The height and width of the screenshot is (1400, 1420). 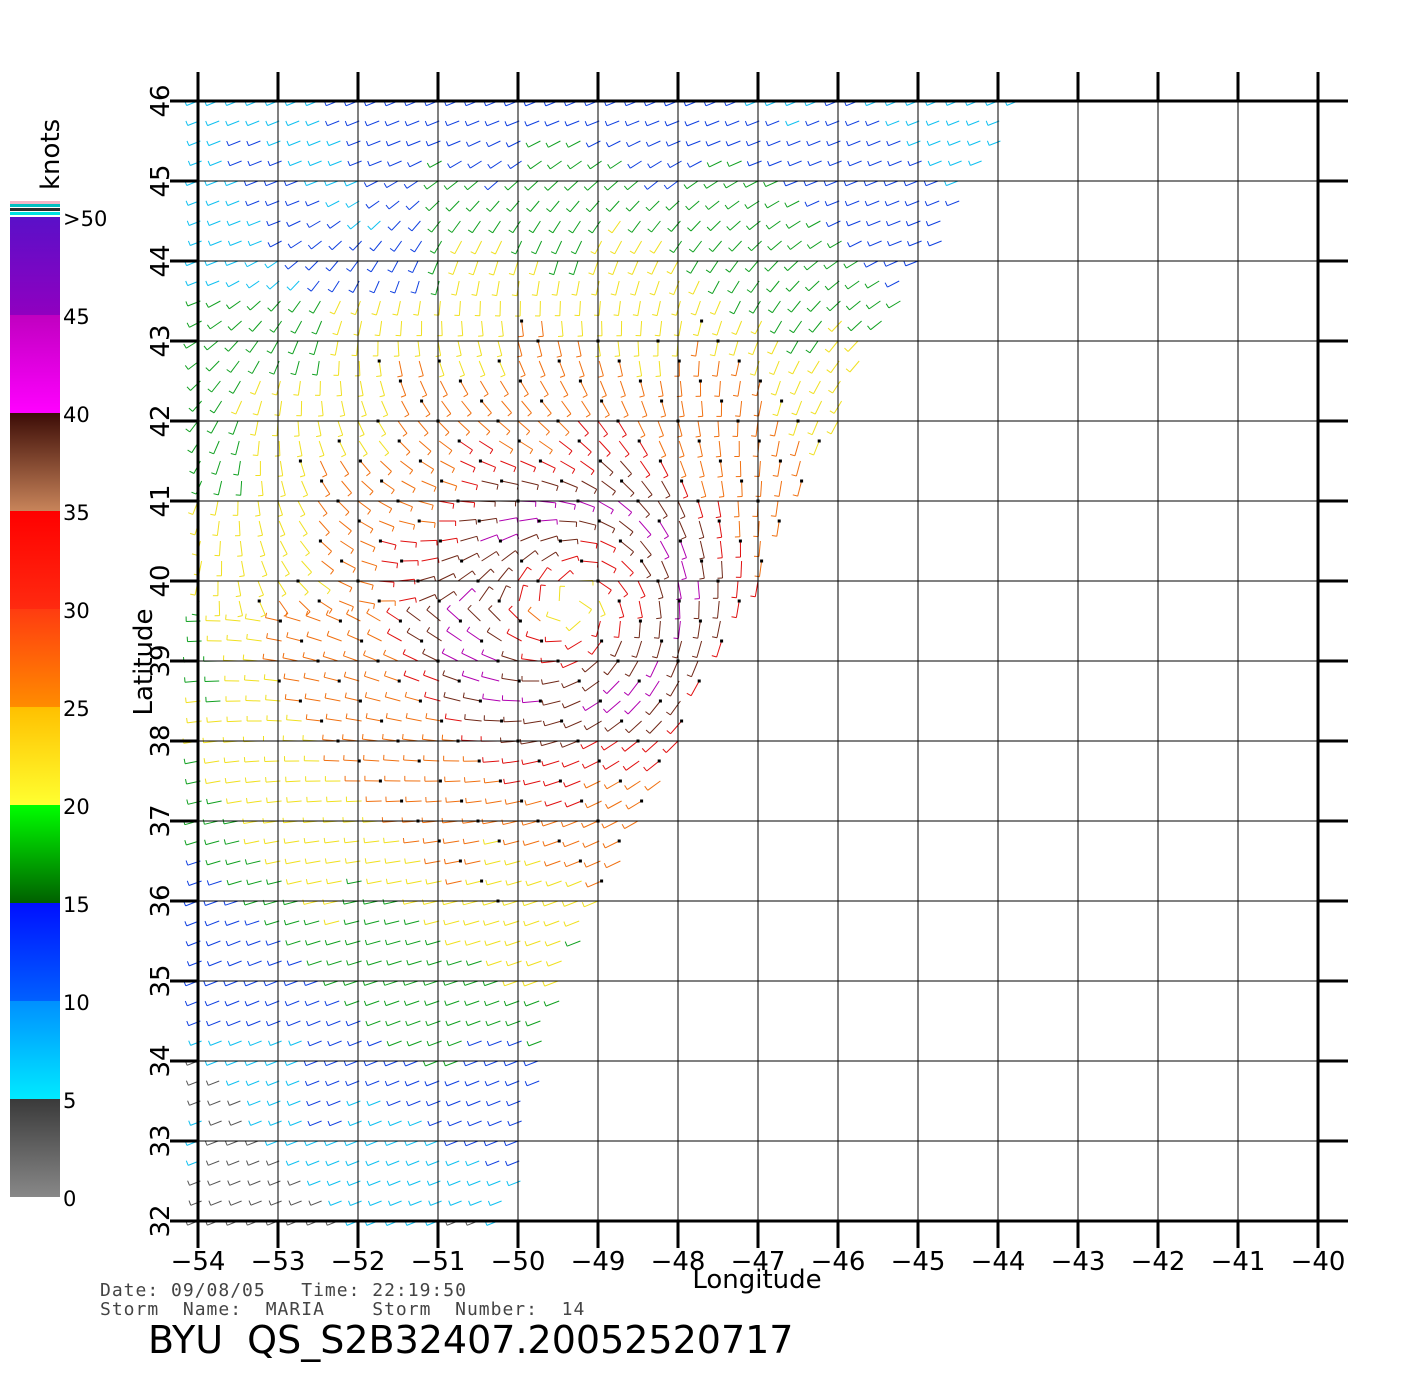 What do you see at coordinates (161, 820) in the screenshot?
I see `y-tick-label: 37` at bounding box center [161, 820].